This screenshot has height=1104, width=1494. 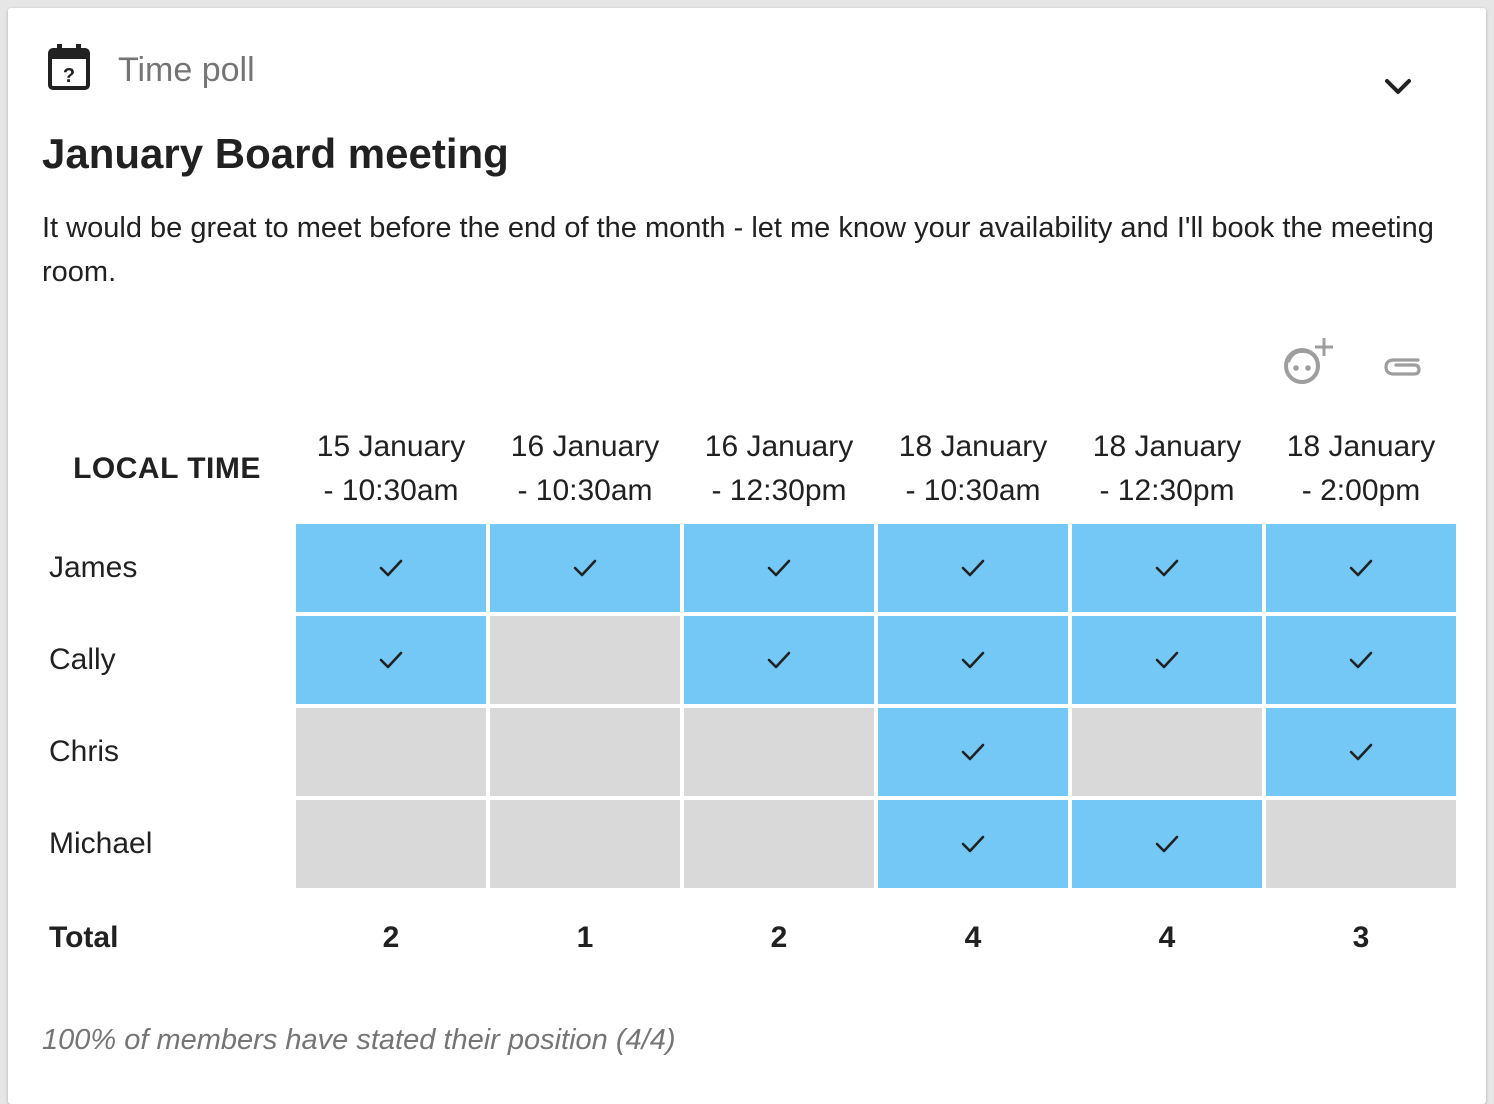 I want to click on member-name: Michael, so click(x=101, y=843).